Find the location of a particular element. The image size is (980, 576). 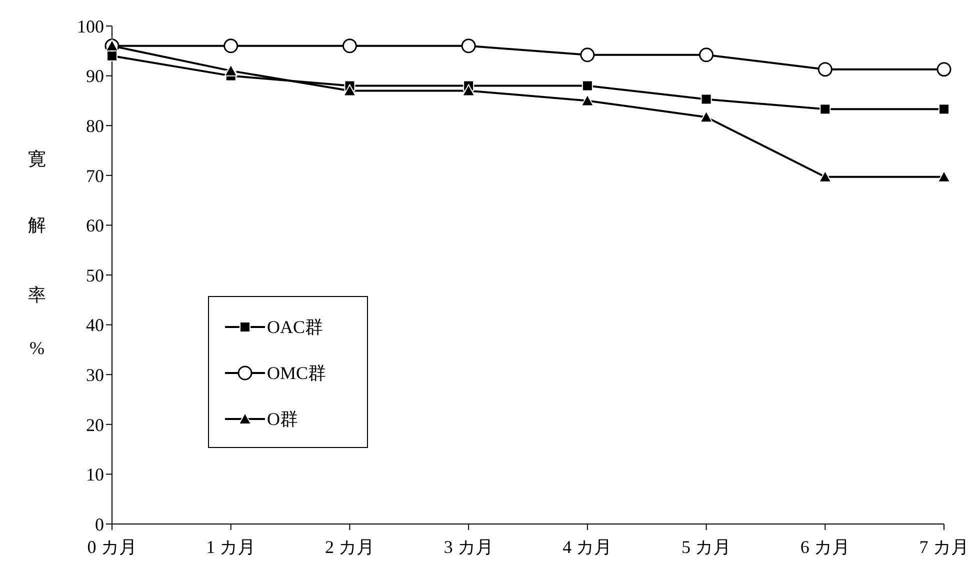

y-tick-label: 0 is located at coordinates (99, 524).